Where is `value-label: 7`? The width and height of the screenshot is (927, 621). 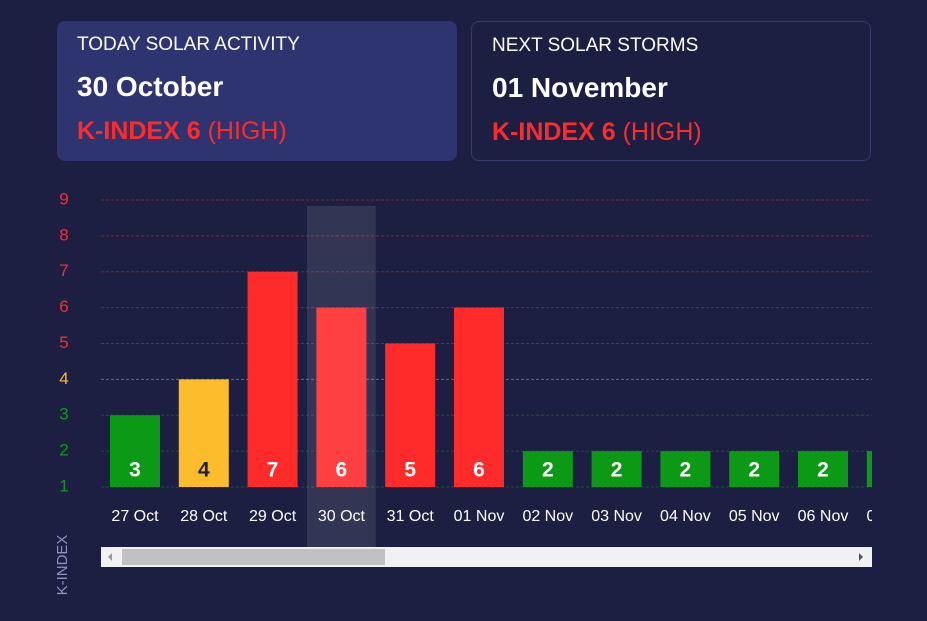
value-label: 7 is located at coordinates (273, 470).